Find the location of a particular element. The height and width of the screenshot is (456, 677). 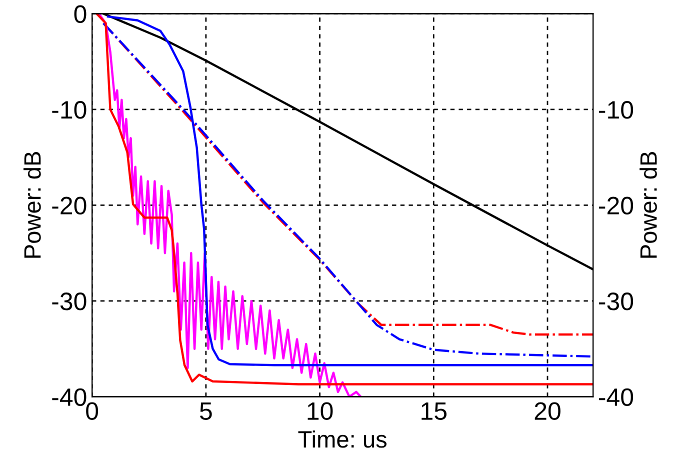

y2-tick-label: -10 is located at coordinates (616, 110).